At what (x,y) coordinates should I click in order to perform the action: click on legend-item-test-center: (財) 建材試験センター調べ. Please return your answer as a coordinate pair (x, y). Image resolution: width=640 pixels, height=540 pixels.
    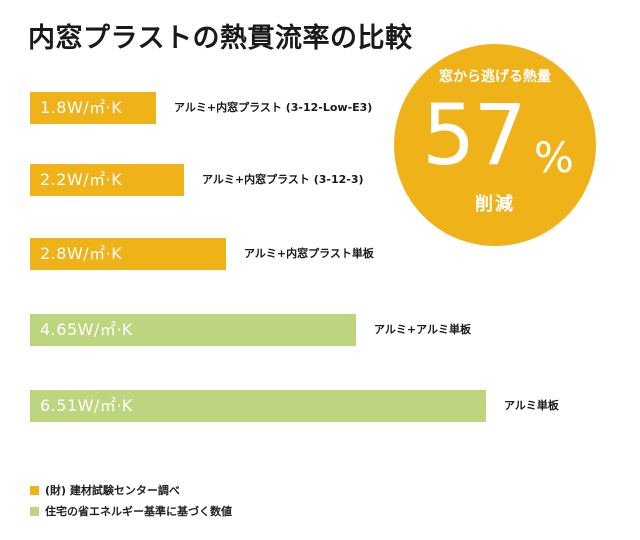
    Looking at the image, I should click on (105, 490).